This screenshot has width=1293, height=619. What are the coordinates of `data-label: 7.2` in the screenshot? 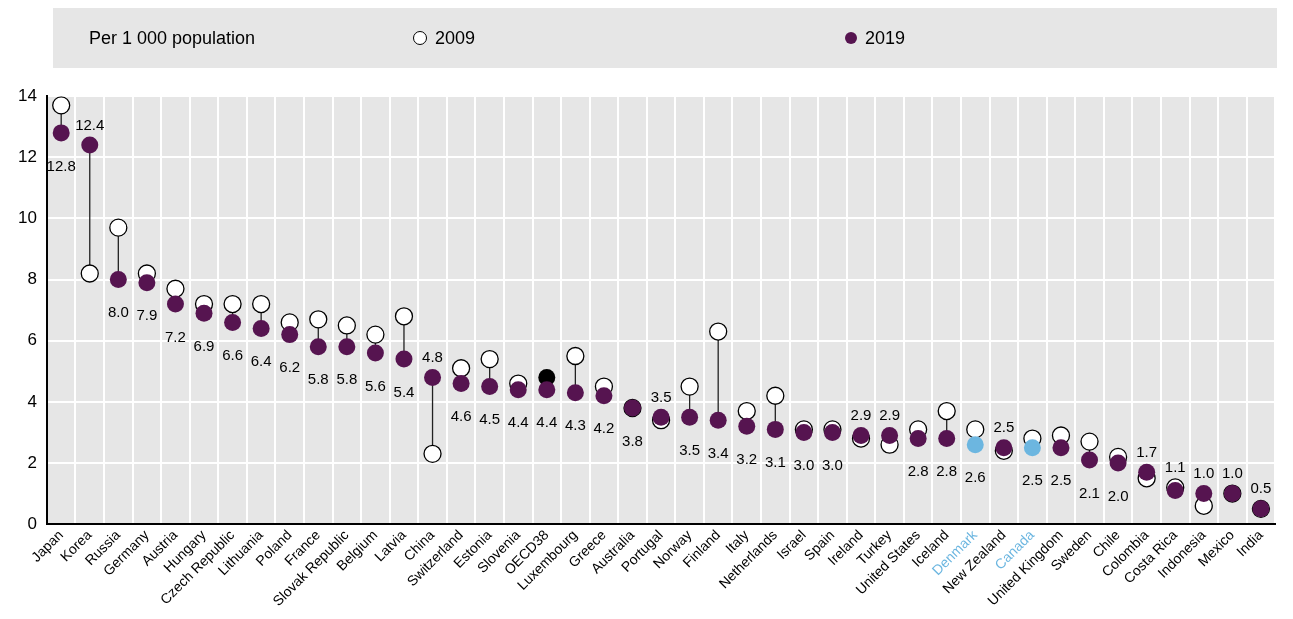 It's located at (175, 336).